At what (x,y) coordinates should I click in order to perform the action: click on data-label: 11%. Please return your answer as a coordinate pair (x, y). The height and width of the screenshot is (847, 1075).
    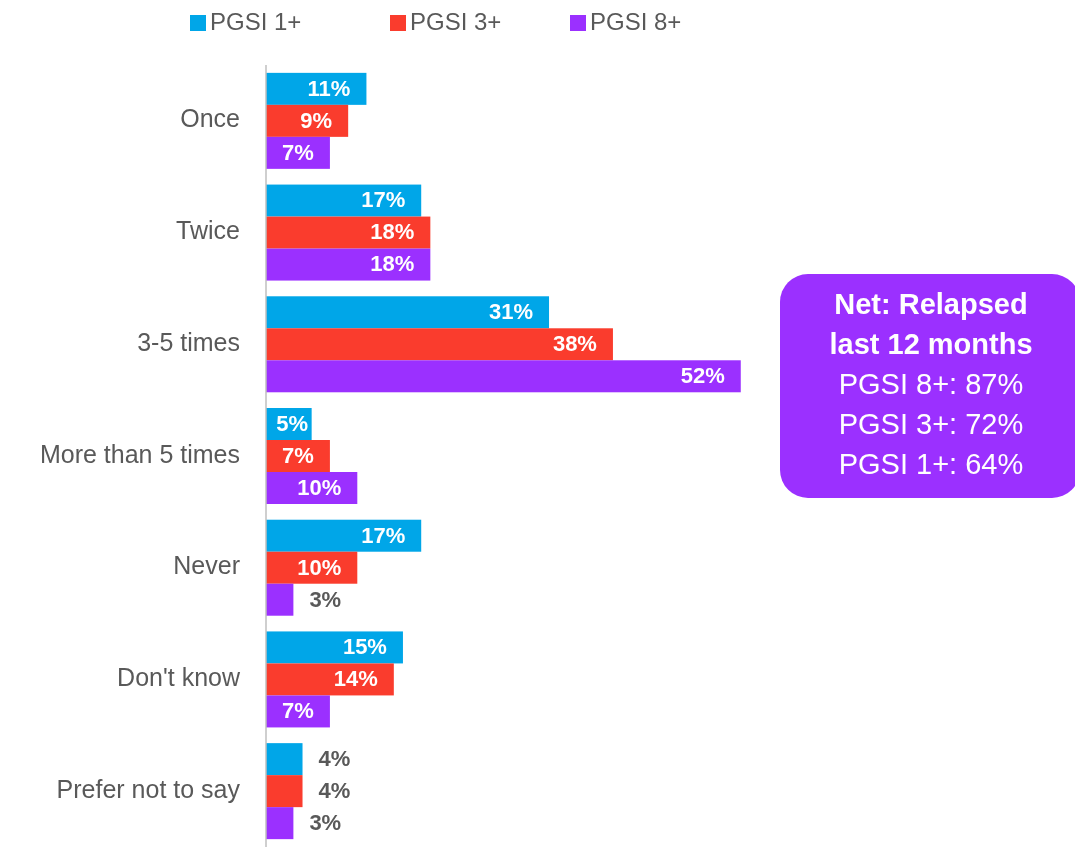
    Looking at the image, I should click on (329, 88).